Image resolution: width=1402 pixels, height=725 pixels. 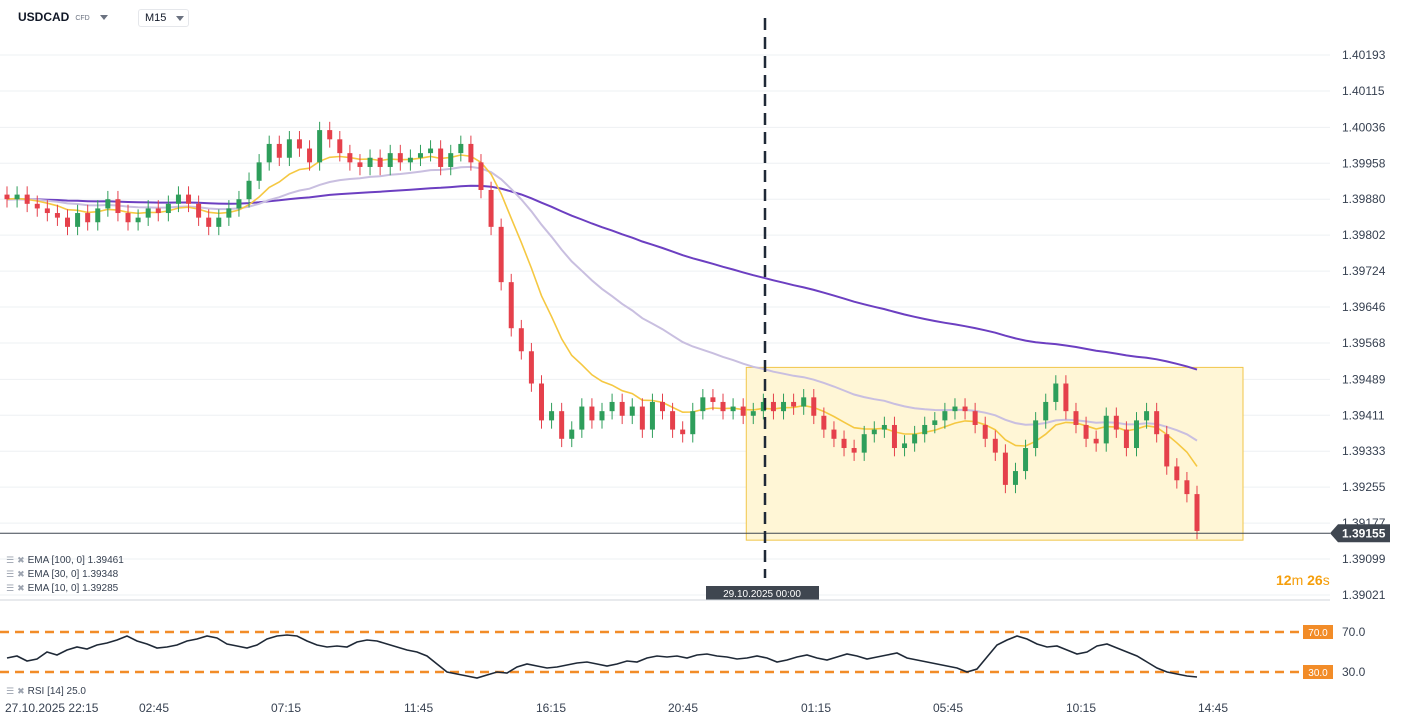 I want to click on candle-countdown: 12m 26s, so click(x=1303, y=580).